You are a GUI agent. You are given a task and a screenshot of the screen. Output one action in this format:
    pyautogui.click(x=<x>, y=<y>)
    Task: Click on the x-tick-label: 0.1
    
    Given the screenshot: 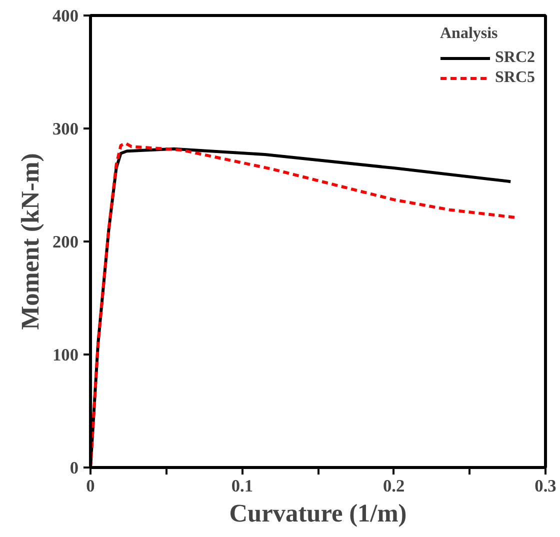 What is the action you would take?
    pyautogui.click(x=242, y=486)
    